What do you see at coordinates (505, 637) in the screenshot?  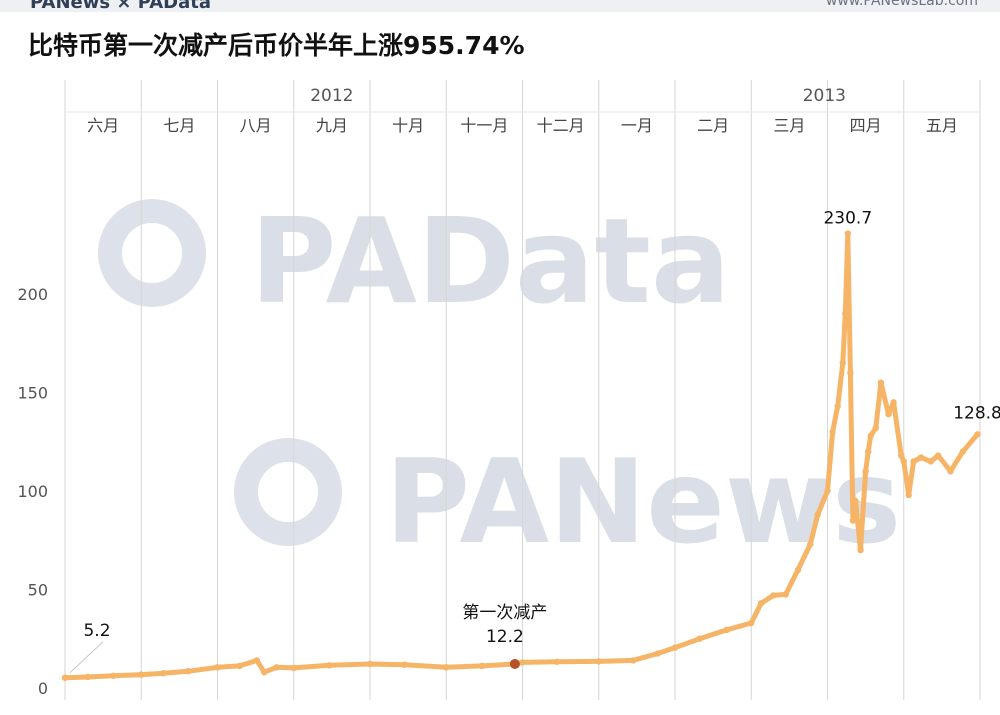 I see `data-label: 12.2` at bounding box center [505, 637].